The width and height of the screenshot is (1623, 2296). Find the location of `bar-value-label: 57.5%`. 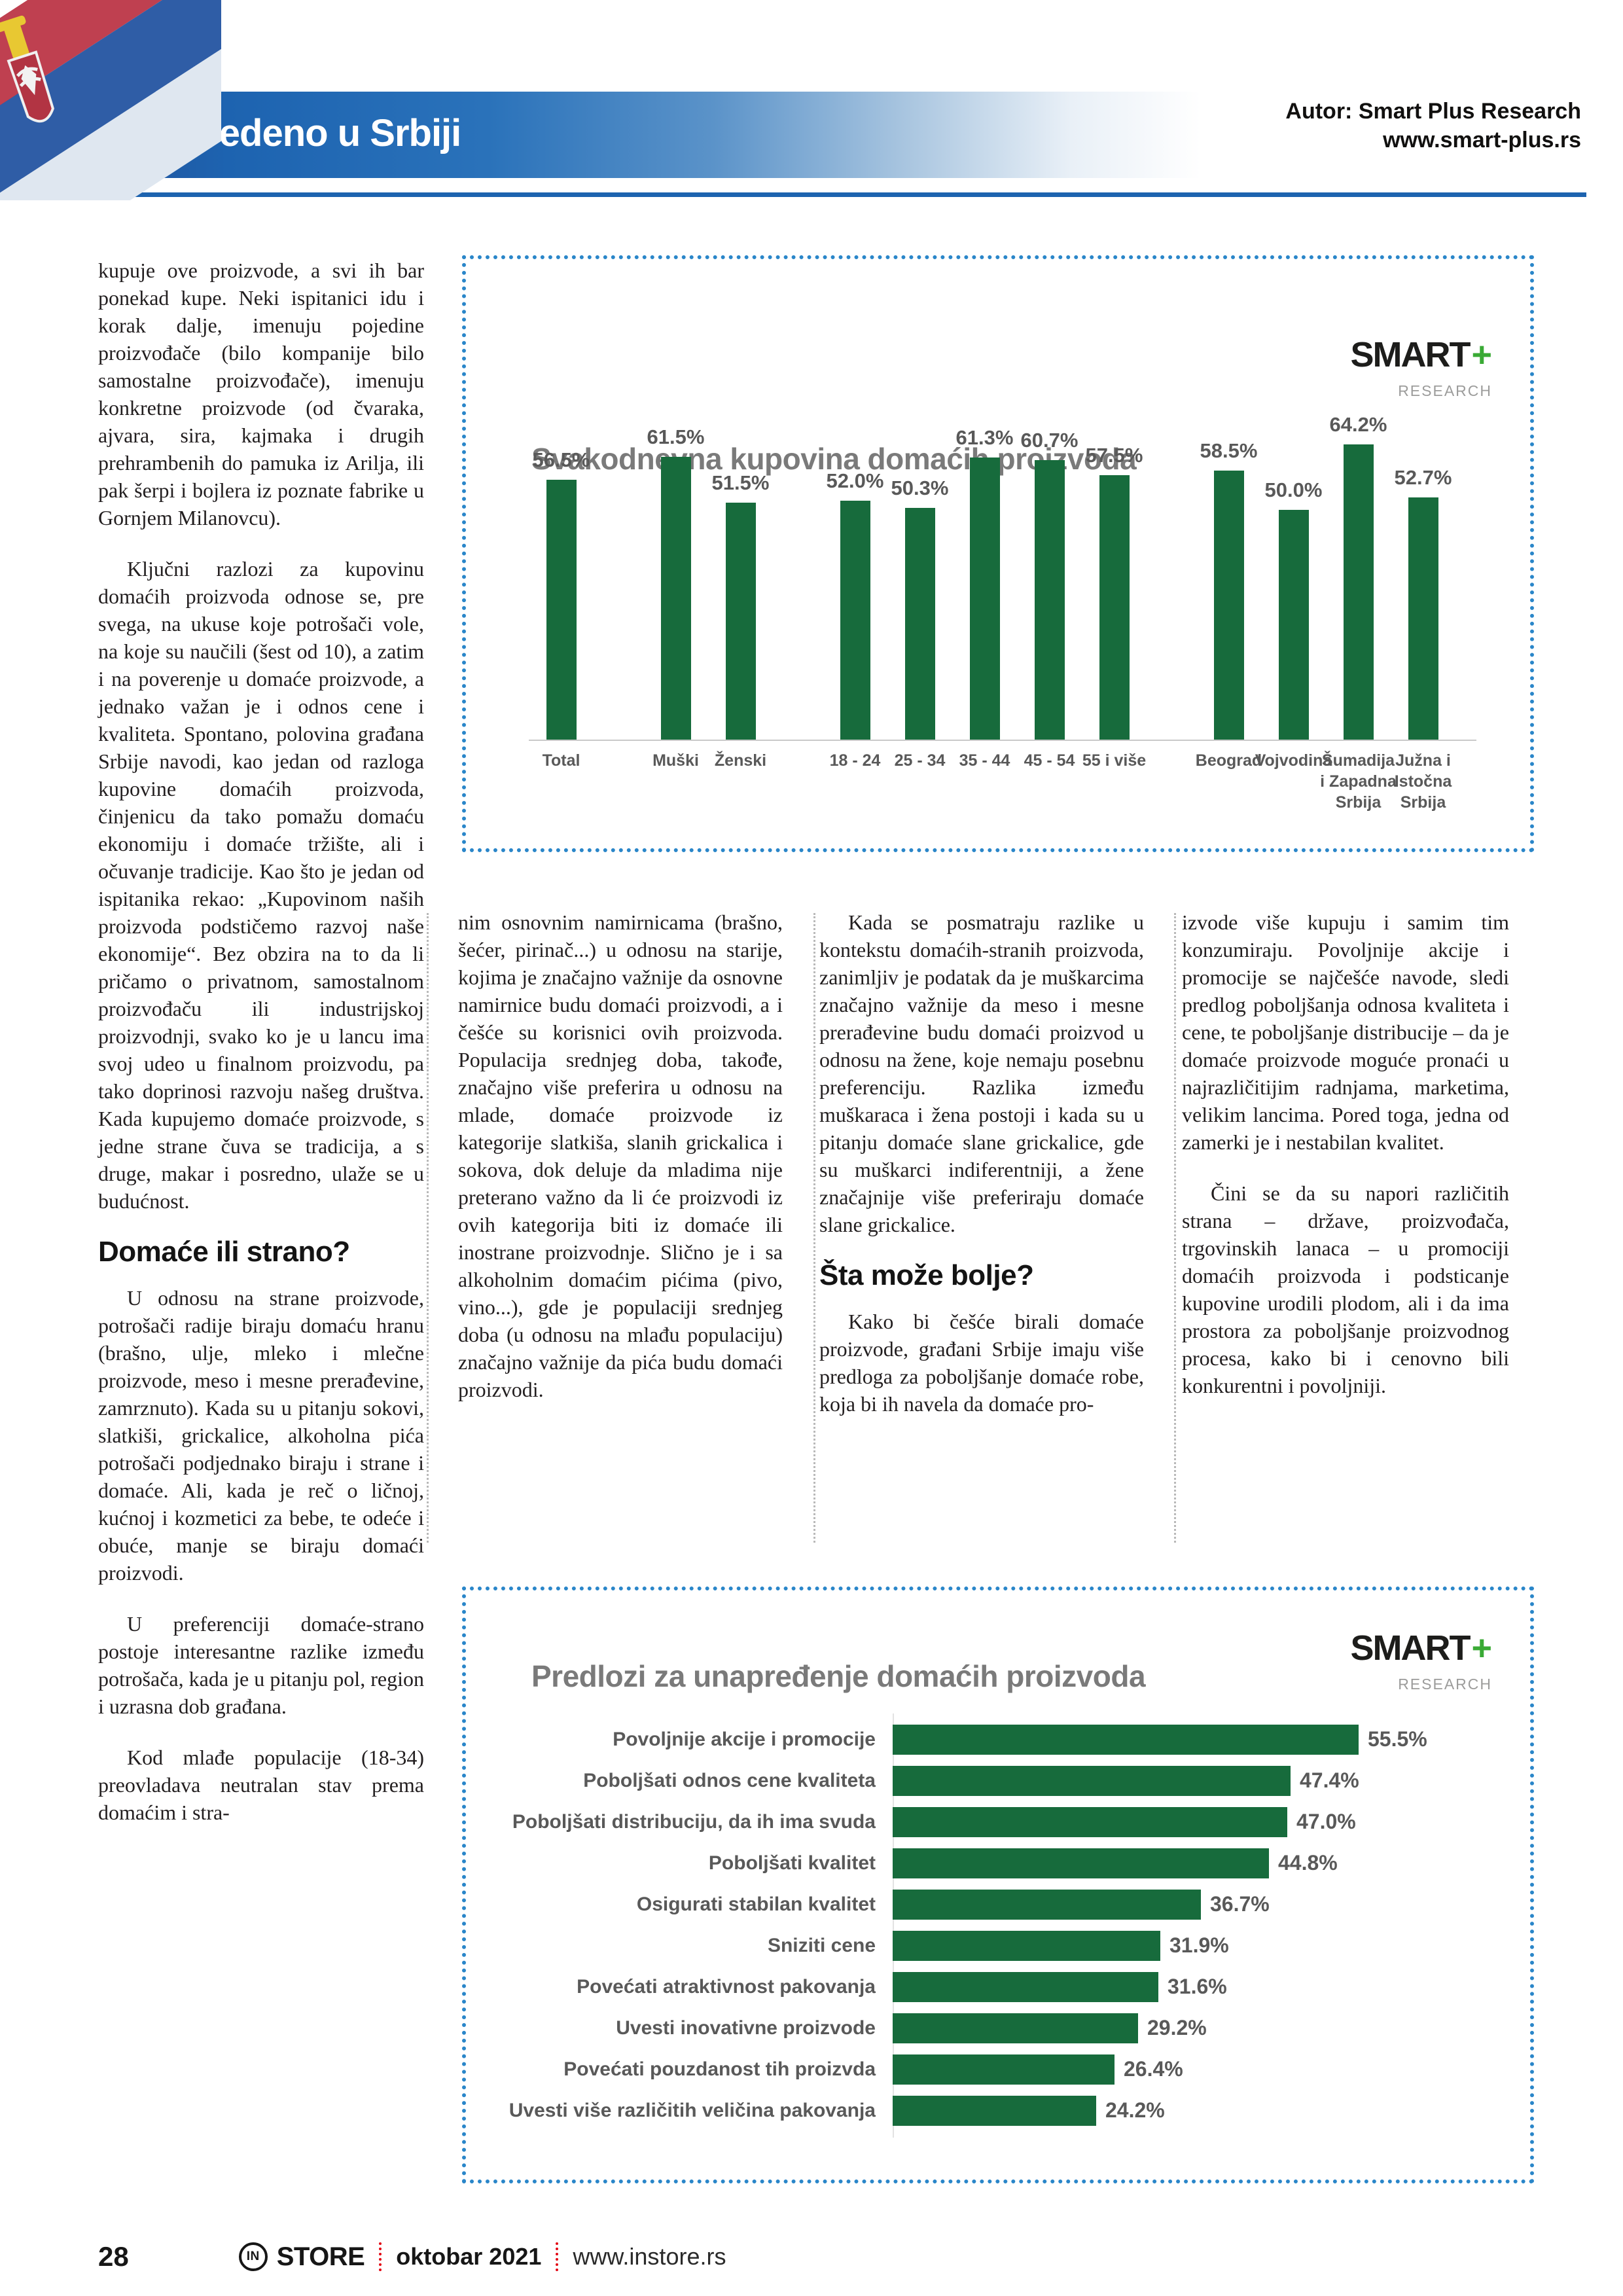

bar-value-label: 57.5% is located at coordinates (1114, 455).